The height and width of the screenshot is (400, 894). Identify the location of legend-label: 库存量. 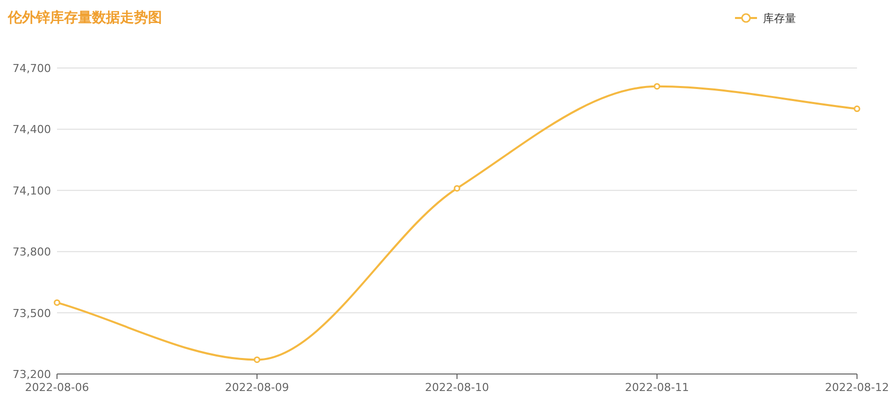
(779, 18).